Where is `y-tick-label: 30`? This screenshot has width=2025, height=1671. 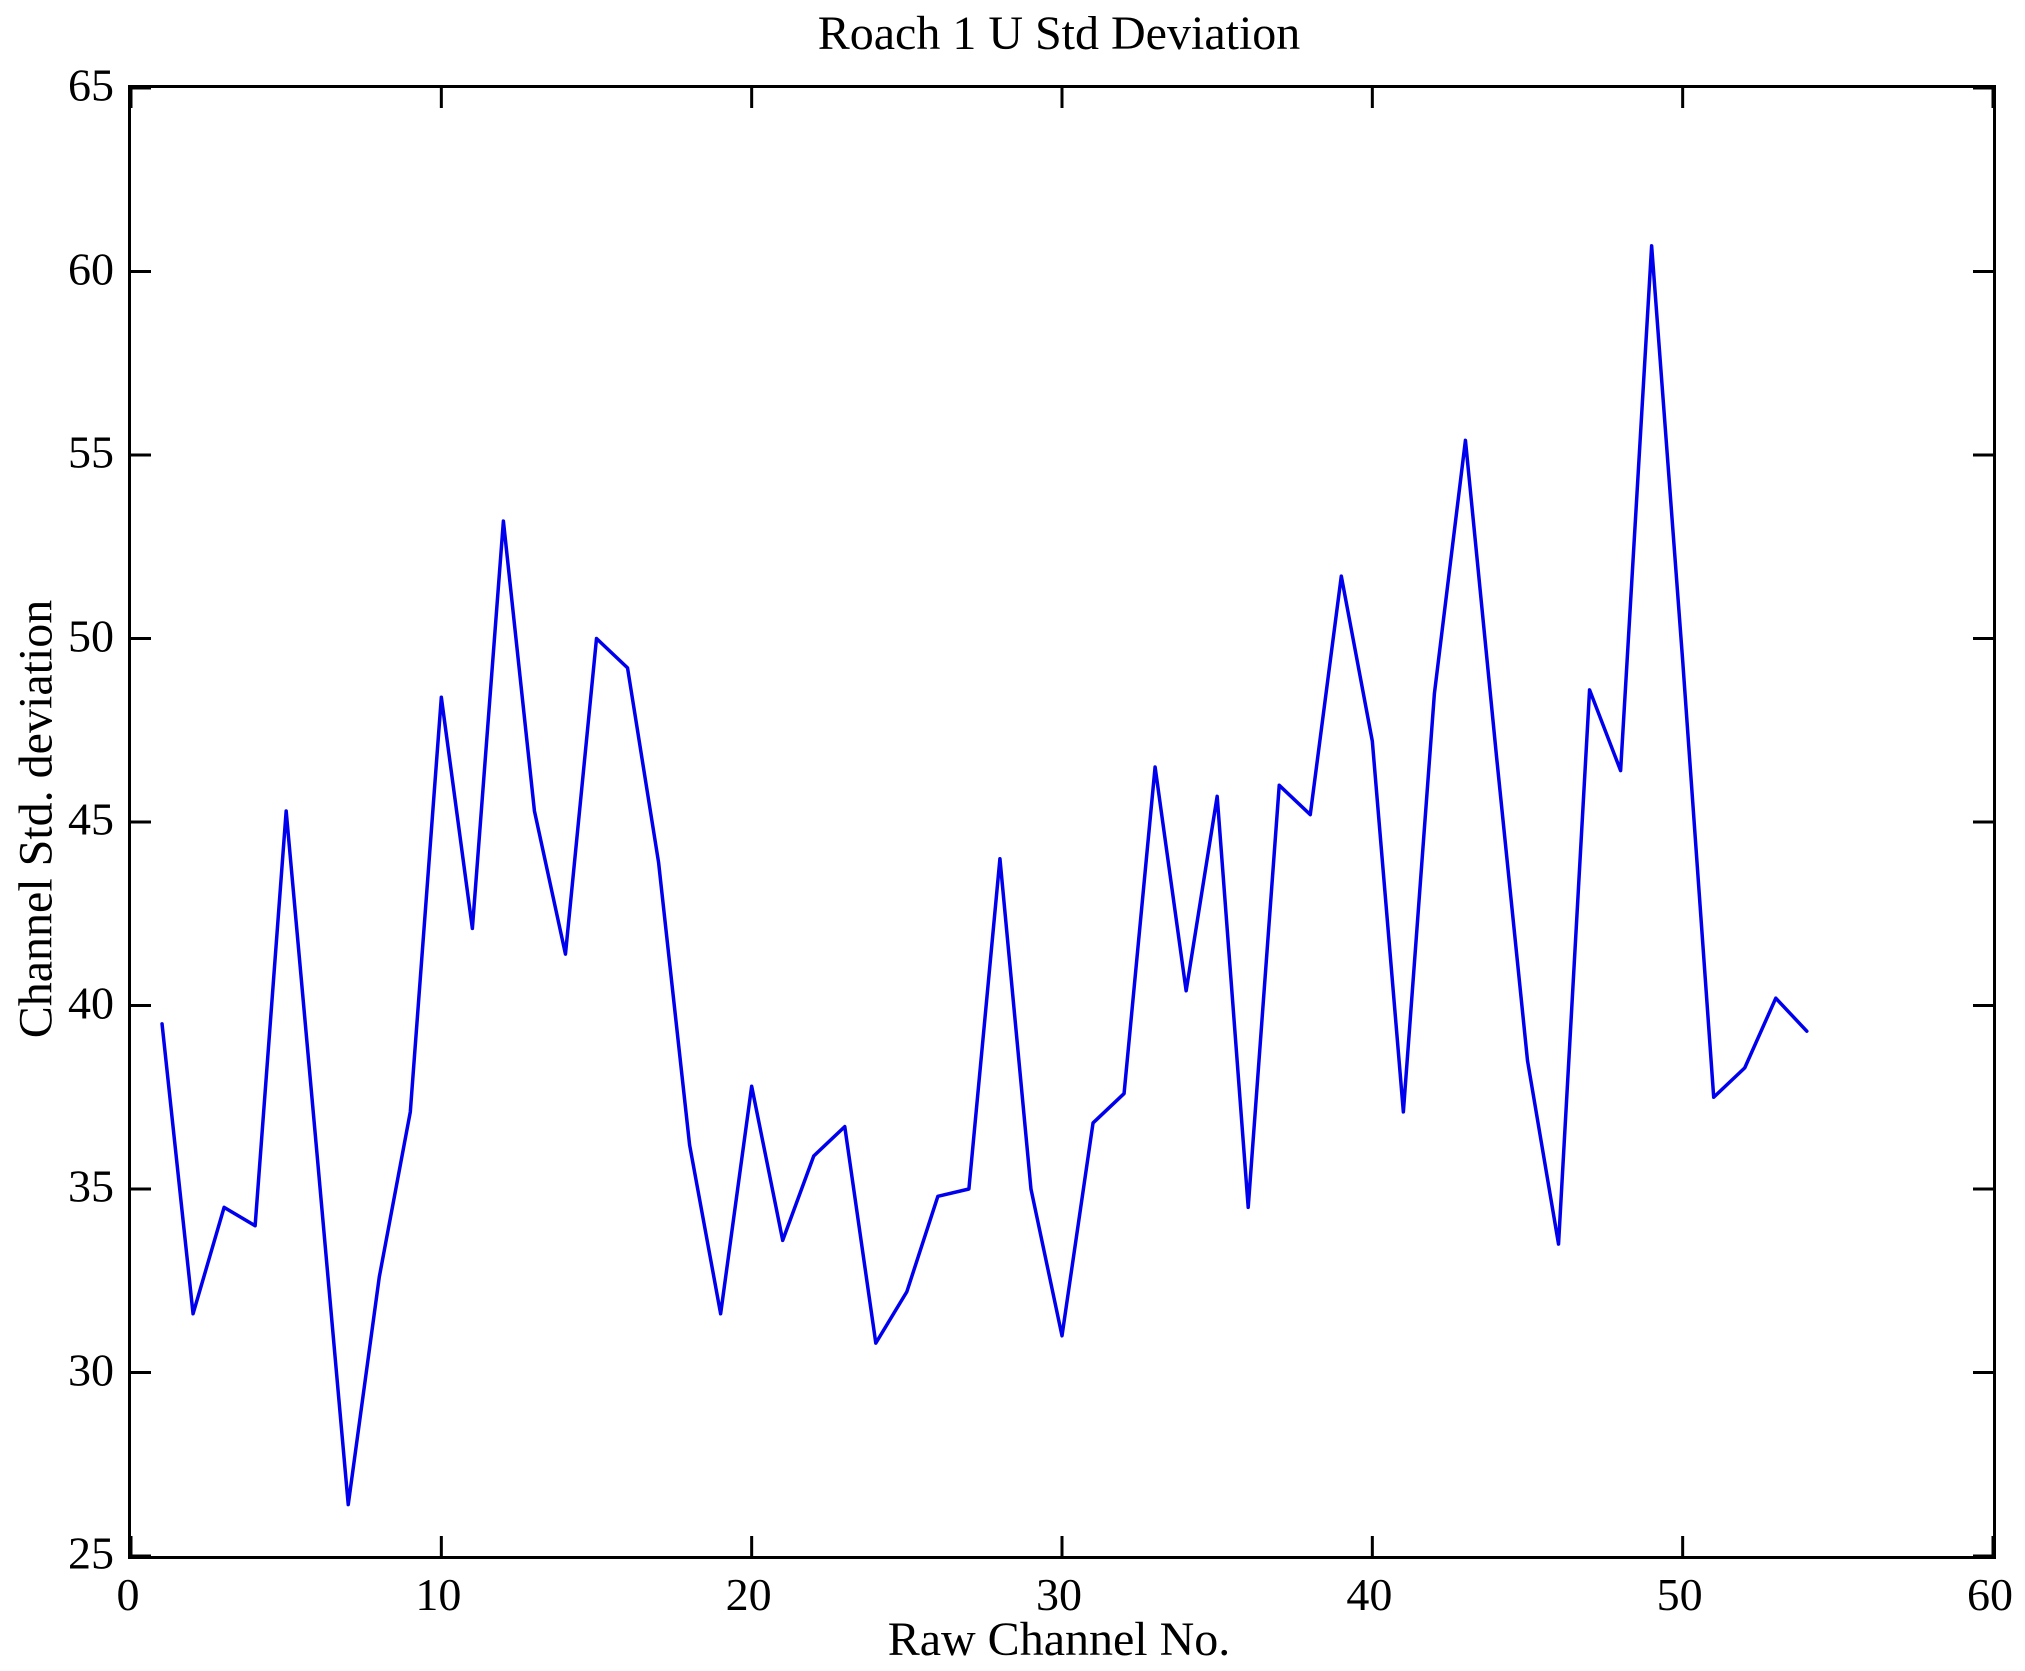
y-tick-label: 30 is located at coordinates (91, 1369).